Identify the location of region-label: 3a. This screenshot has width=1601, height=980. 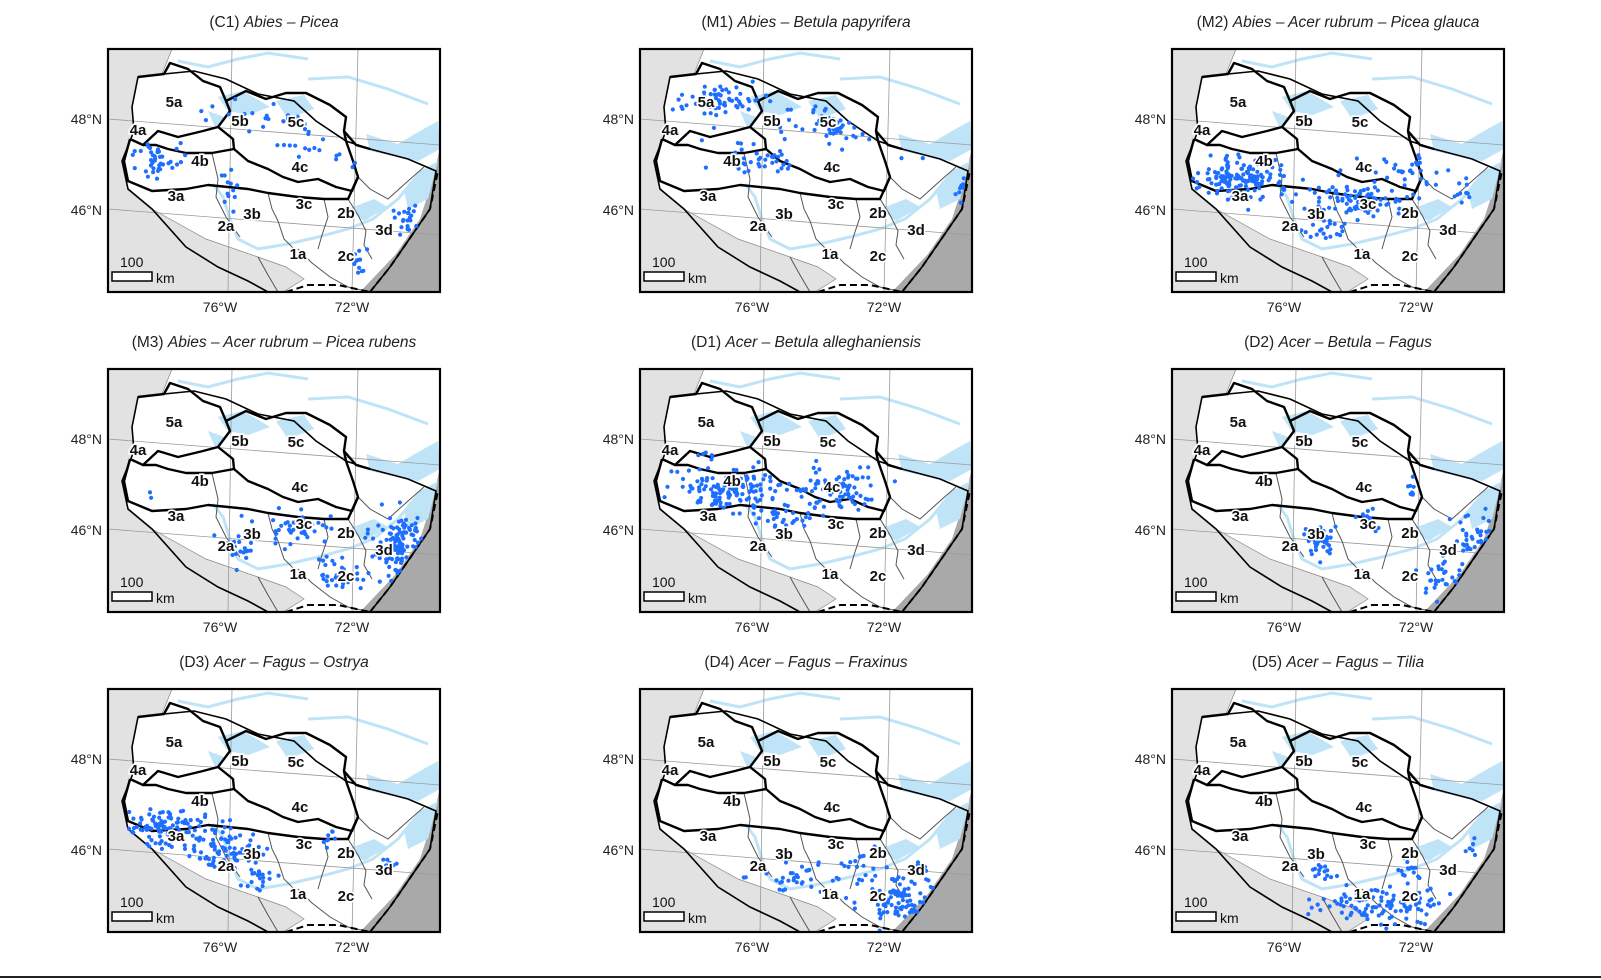
(708, 196).